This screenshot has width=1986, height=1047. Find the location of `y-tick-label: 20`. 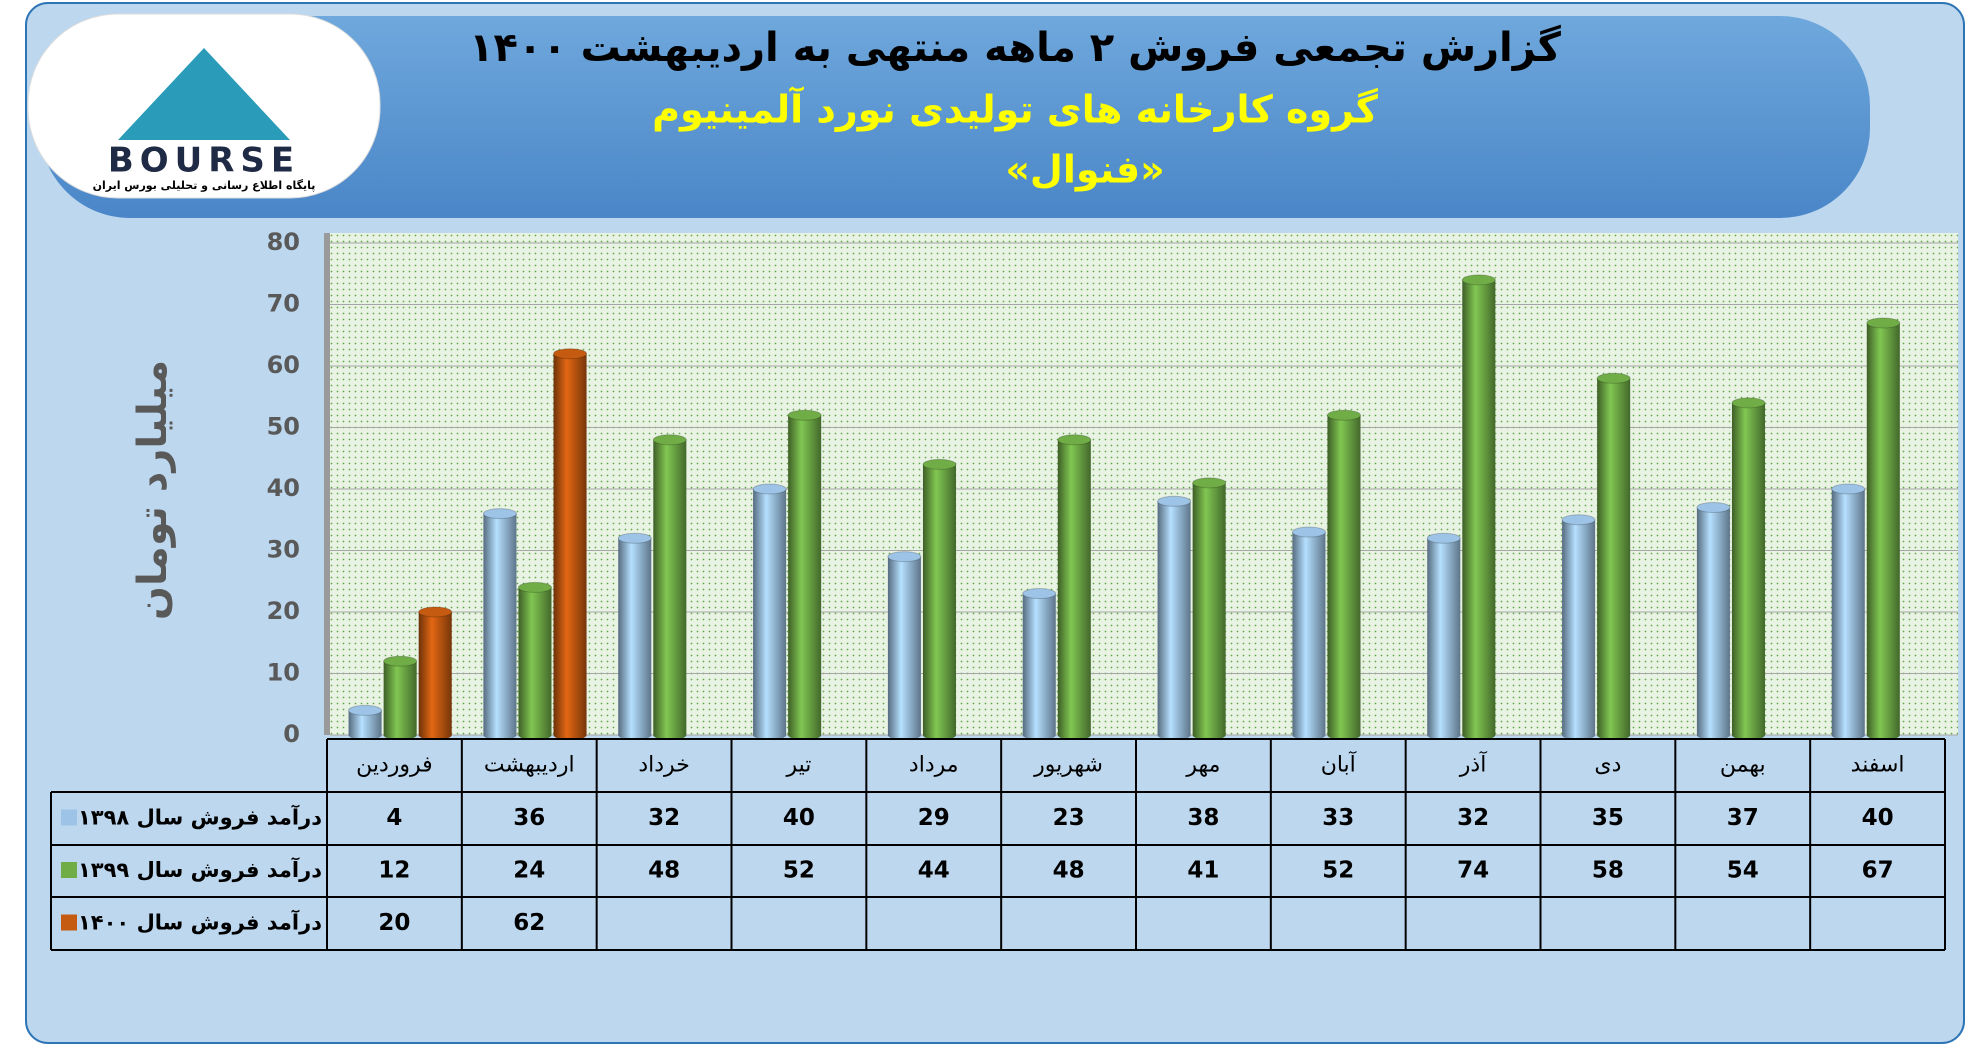

y-tick-label: 20 is located at coordinates (283, 611).